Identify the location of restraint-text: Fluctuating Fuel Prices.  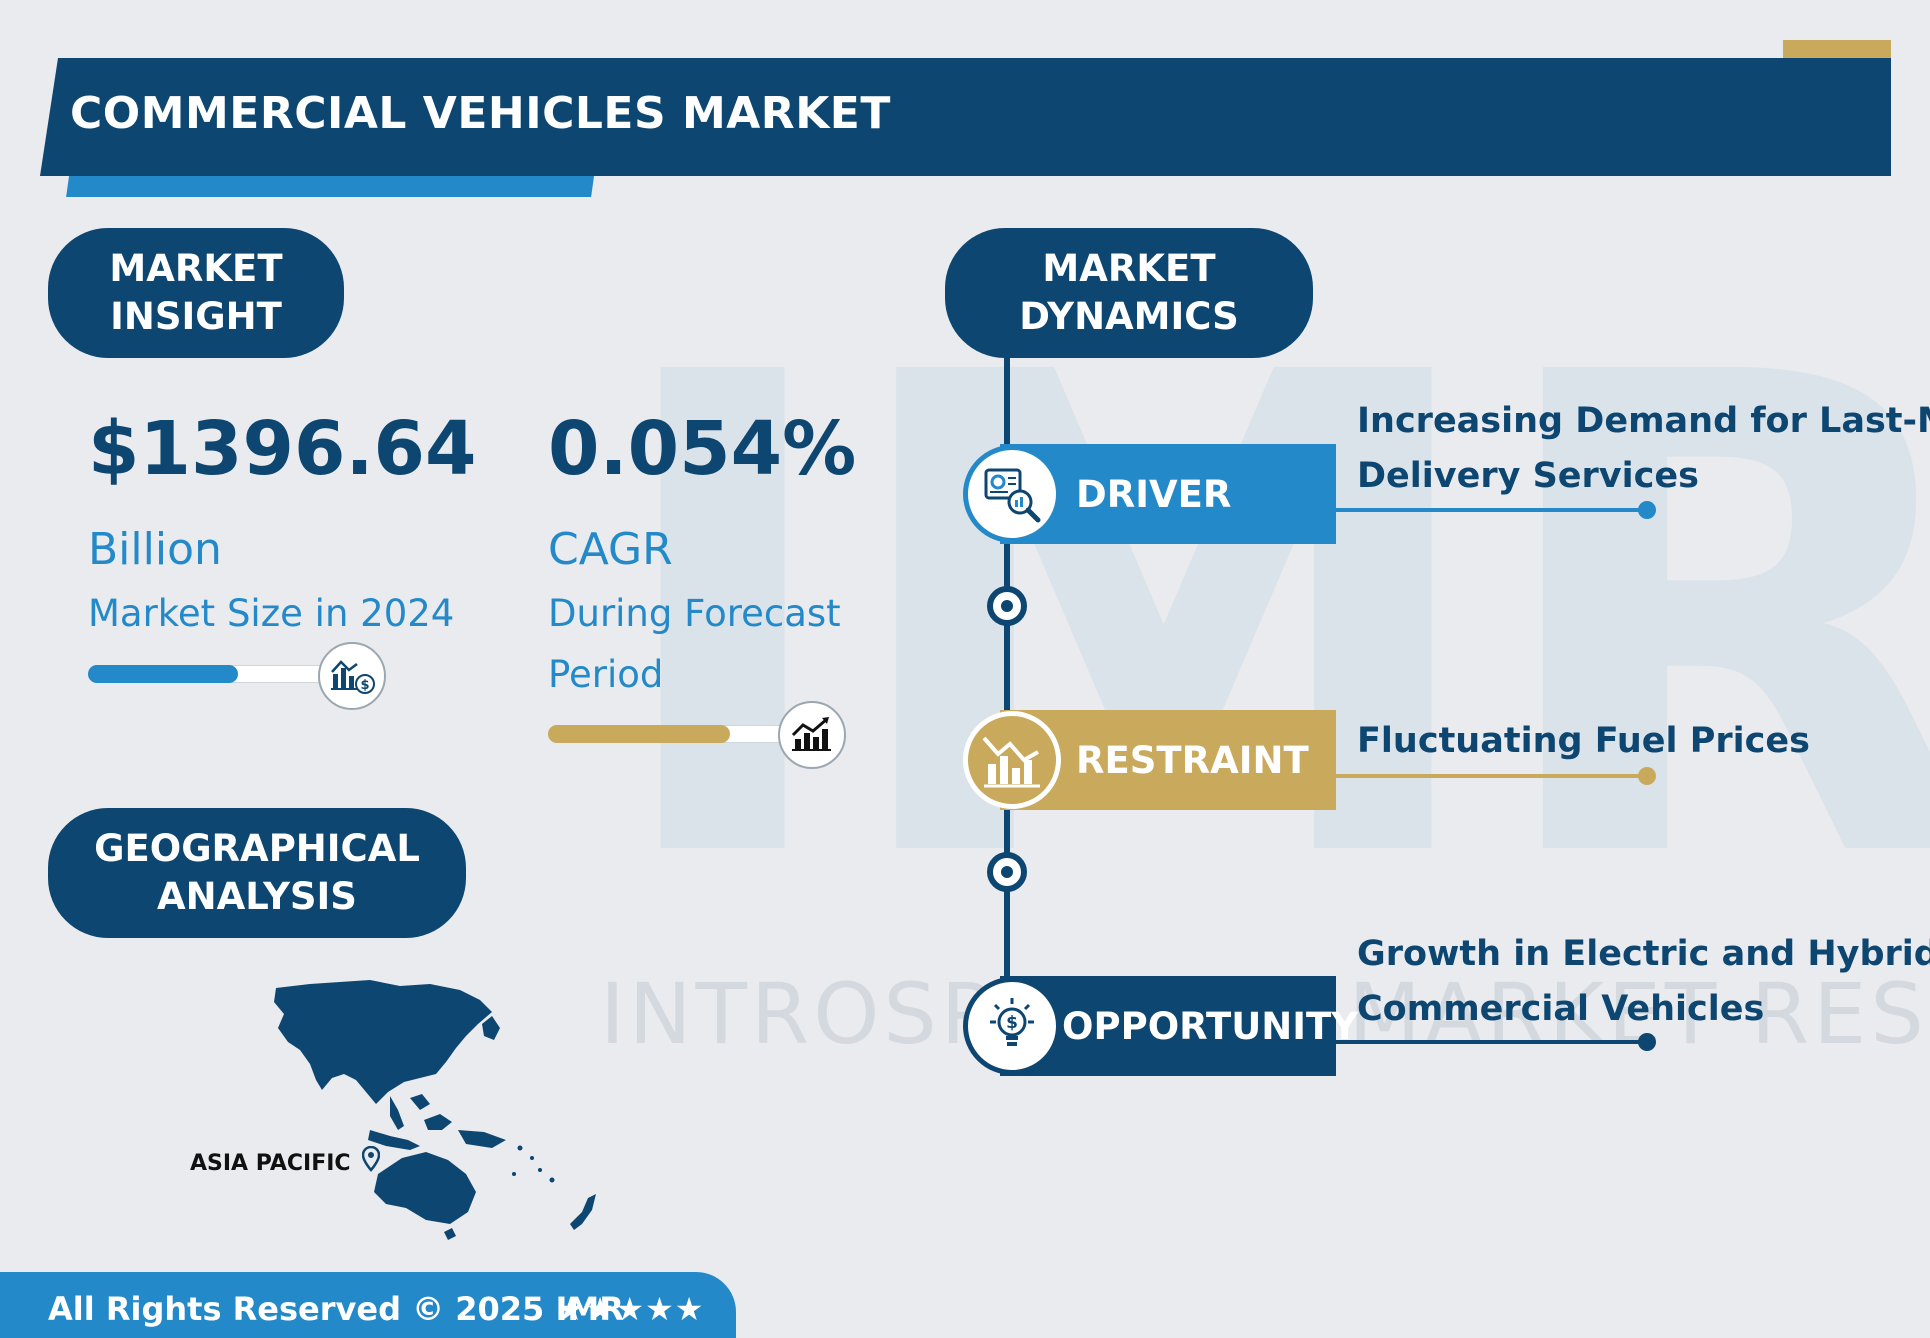
(1583, 741).